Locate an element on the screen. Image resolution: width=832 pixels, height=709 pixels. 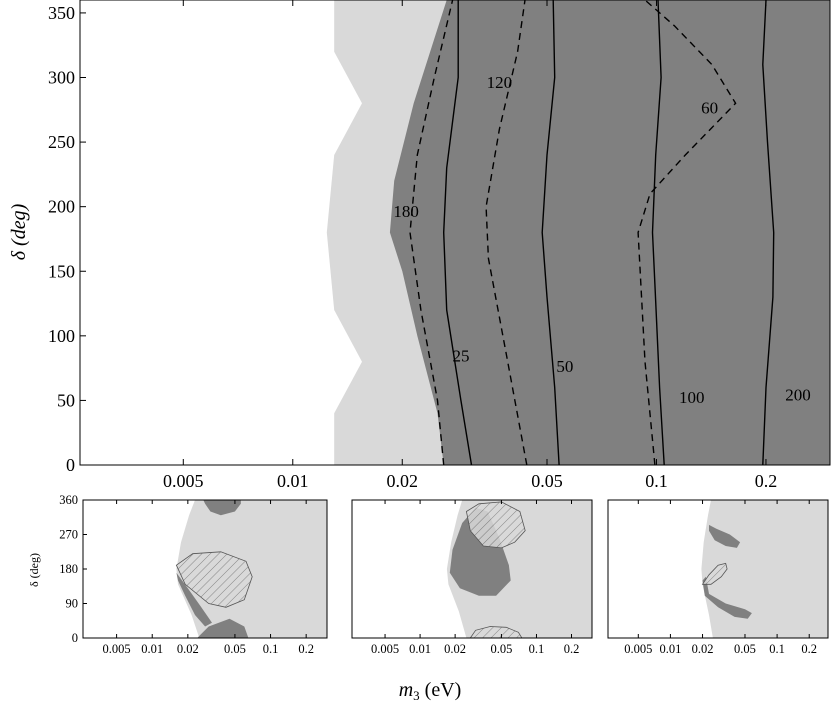
bottom-middle-x-tick-label: 0.02 is located at coordinates (455, 649).